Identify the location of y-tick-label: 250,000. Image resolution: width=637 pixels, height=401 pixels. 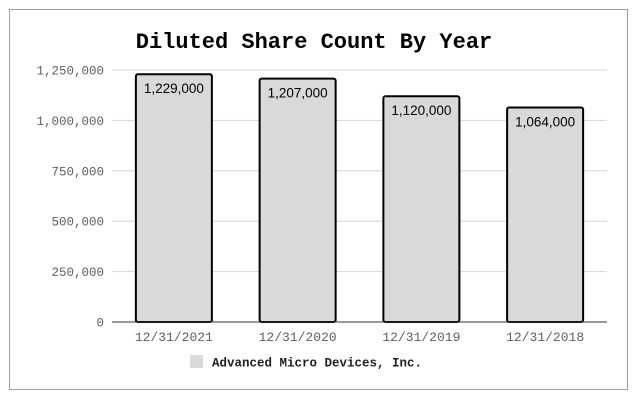
(77, 273).